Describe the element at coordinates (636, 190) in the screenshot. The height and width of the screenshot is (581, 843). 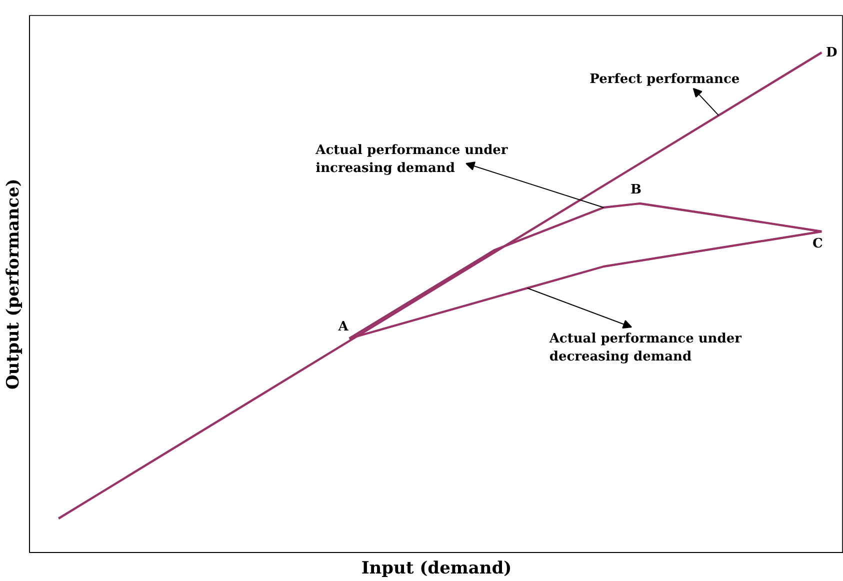
I see `annotation: B` at that location.